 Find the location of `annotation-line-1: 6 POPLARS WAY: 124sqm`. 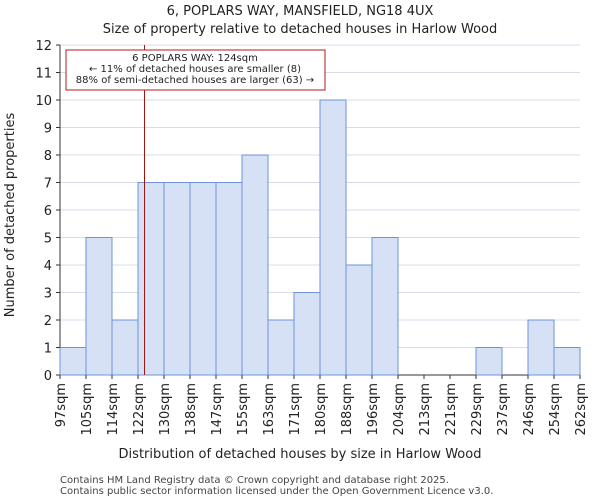

annotation-line-1: 6 POPLARS WAY: 124sqm is located at coordinates (195, 58).